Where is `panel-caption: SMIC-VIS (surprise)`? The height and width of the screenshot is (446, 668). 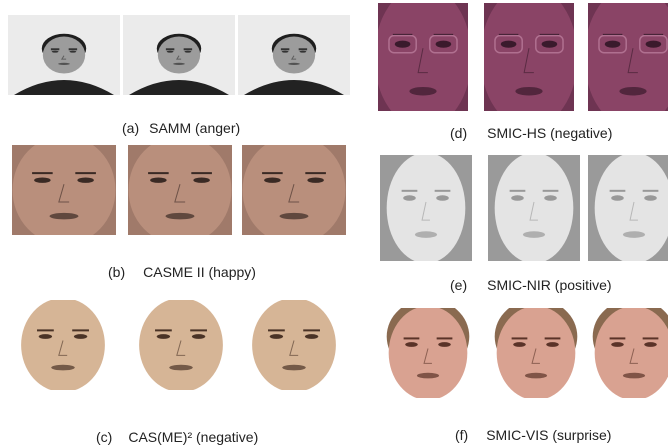 panel-caption: SMIC-VIS (surprise) is located at coordinates (548, 435).